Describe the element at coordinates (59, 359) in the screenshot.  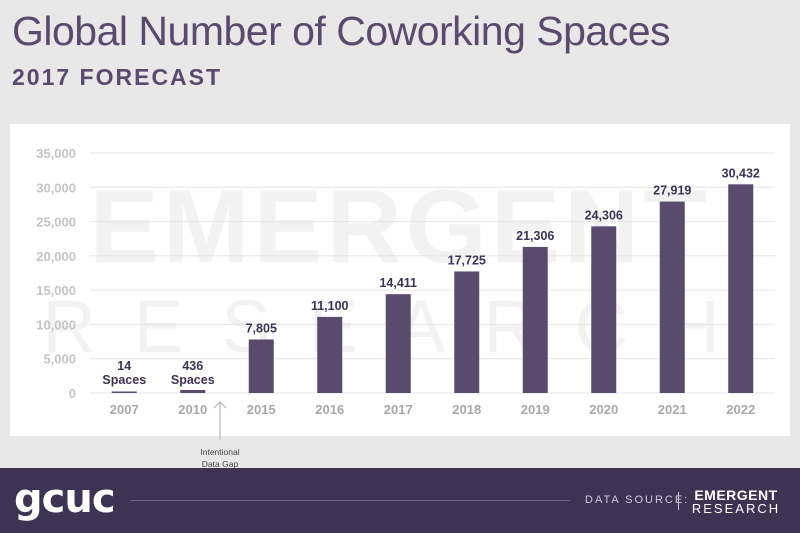
I see `y-tick-label: 5,000` at that location.